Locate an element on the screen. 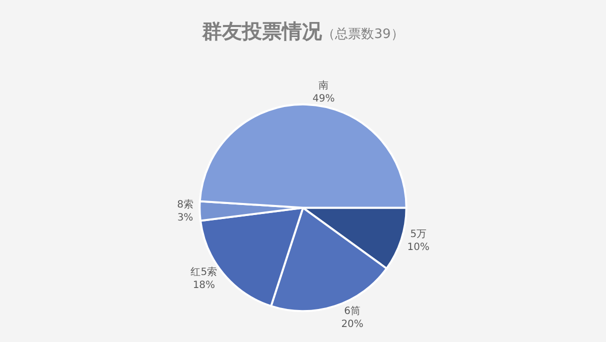  slice-label: 南 is located at coordinates (323, 85).